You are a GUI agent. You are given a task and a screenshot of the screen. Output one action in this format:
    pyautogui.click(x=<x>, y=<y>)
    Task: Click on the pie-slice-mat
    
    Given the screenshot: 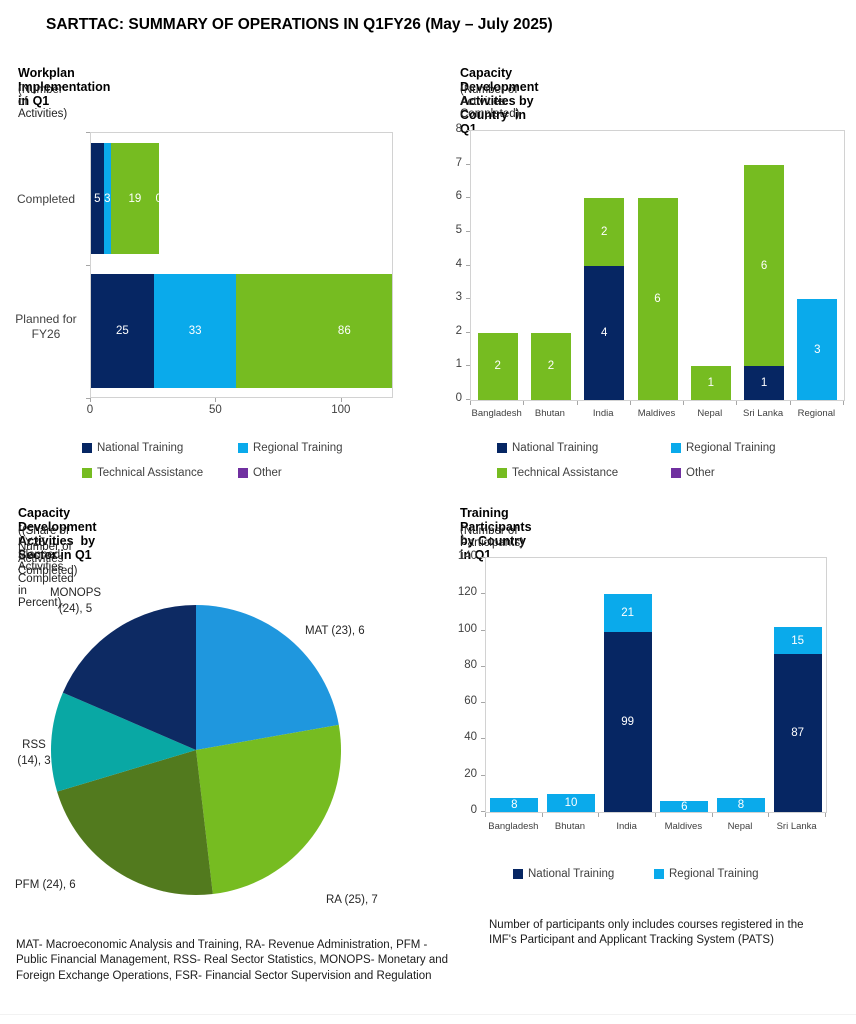 What is the action you would take?
    pyautogui.click(x=267, y=677)
    